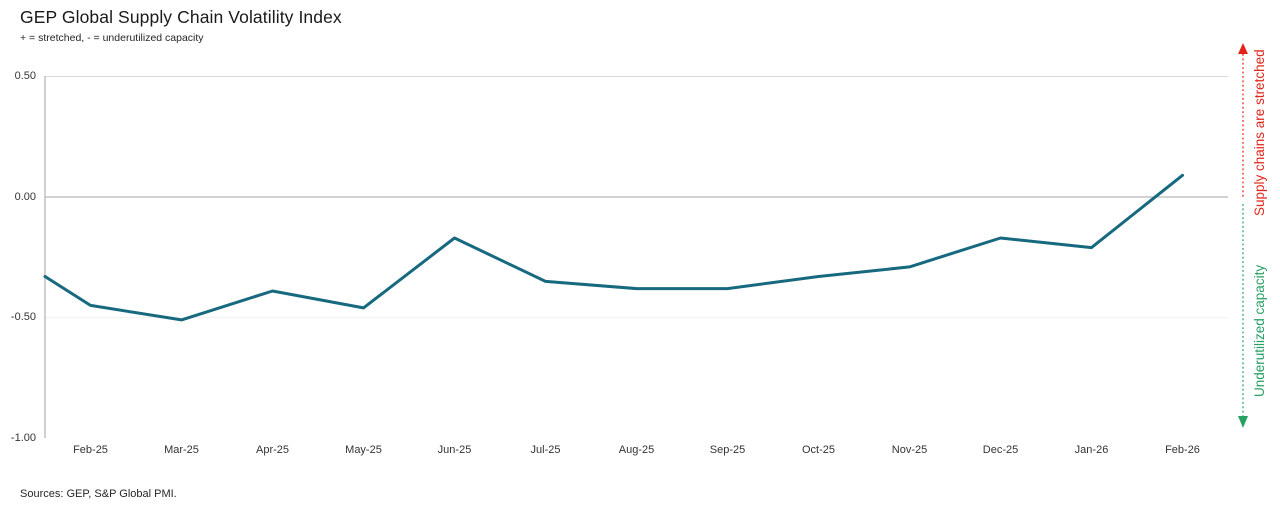  I want to click on x-axis-label: Nov-25, so click(909, 450).